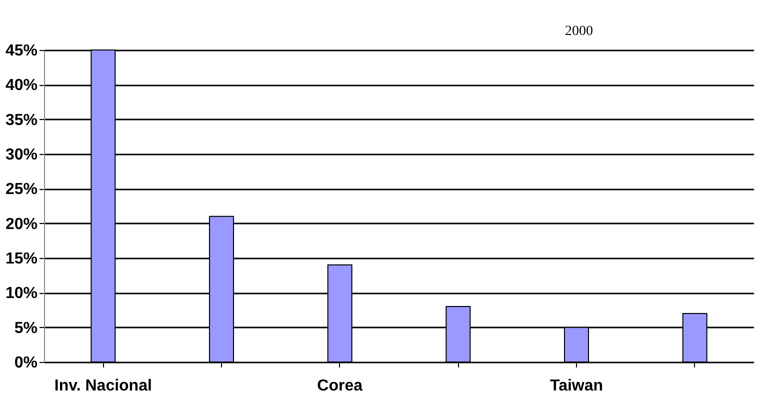 This screenshot has width=780, height=414. I want to click on y-tick-label: 25%, so click(21, 189).